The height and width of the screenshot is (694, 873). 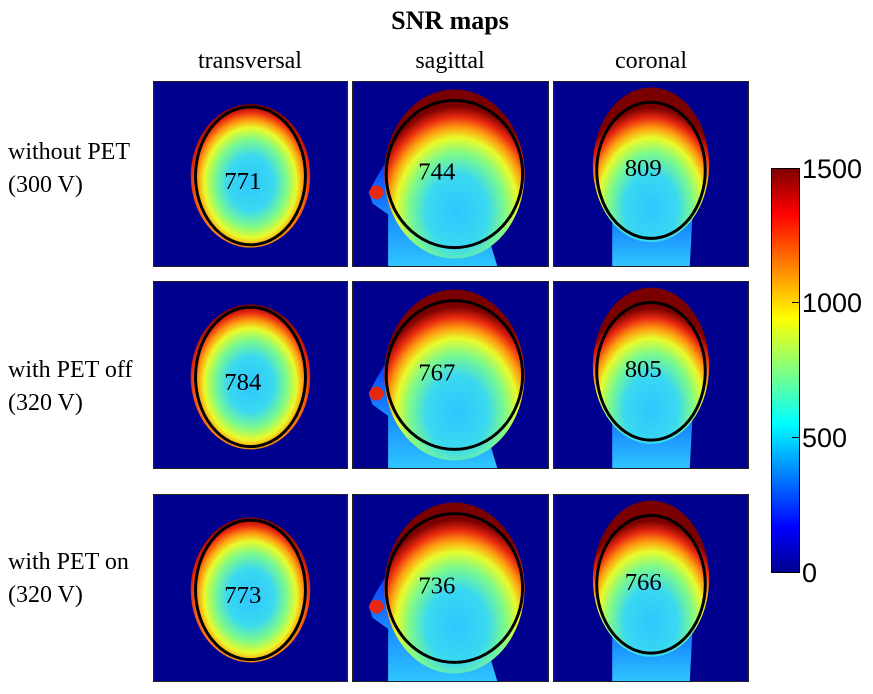 I want to click on mean-snr-value: 809, so click(x=643, y=168).